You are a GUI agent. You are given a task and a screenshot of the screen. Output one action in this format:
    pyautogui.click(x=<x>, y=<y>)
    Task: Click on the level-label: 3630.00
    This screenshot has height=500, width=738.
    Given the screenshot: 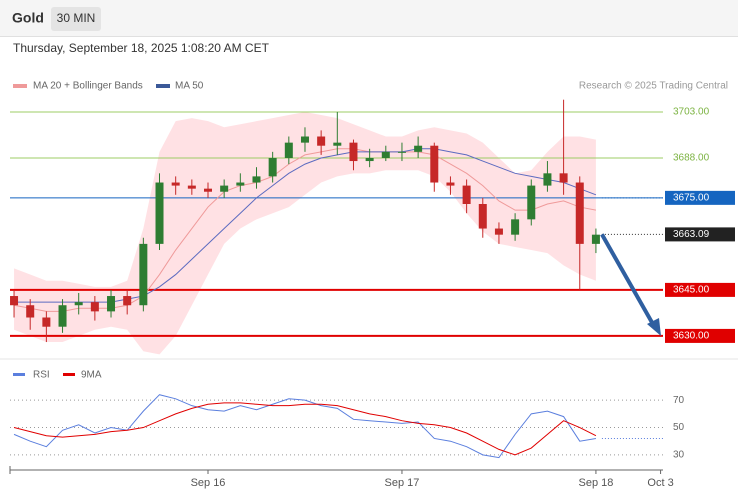 What is the action you would take?
    pyautogui.click(x=691, y=336)
    